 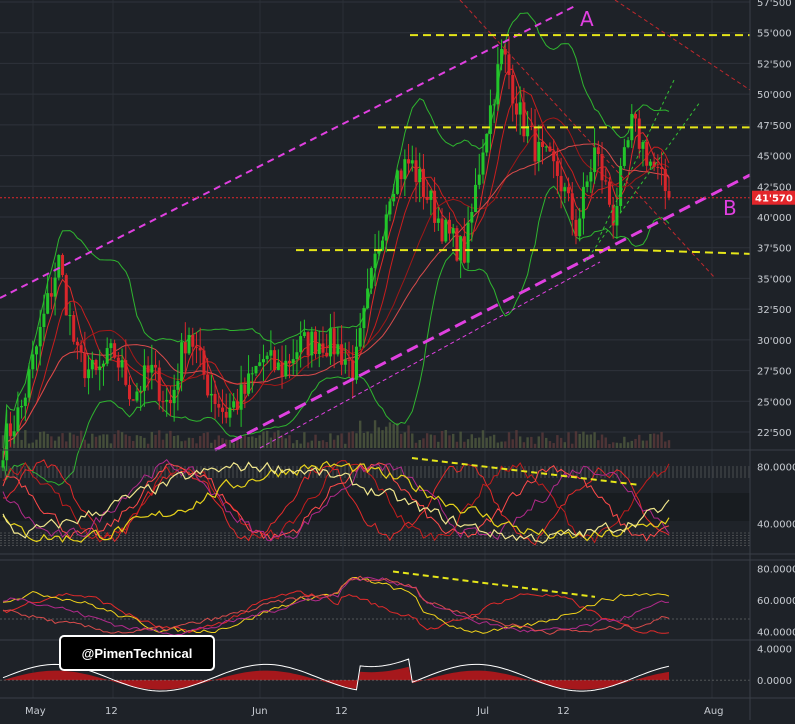 I want to click on price-tick-label: 55'000, so click(x=774, y=34).